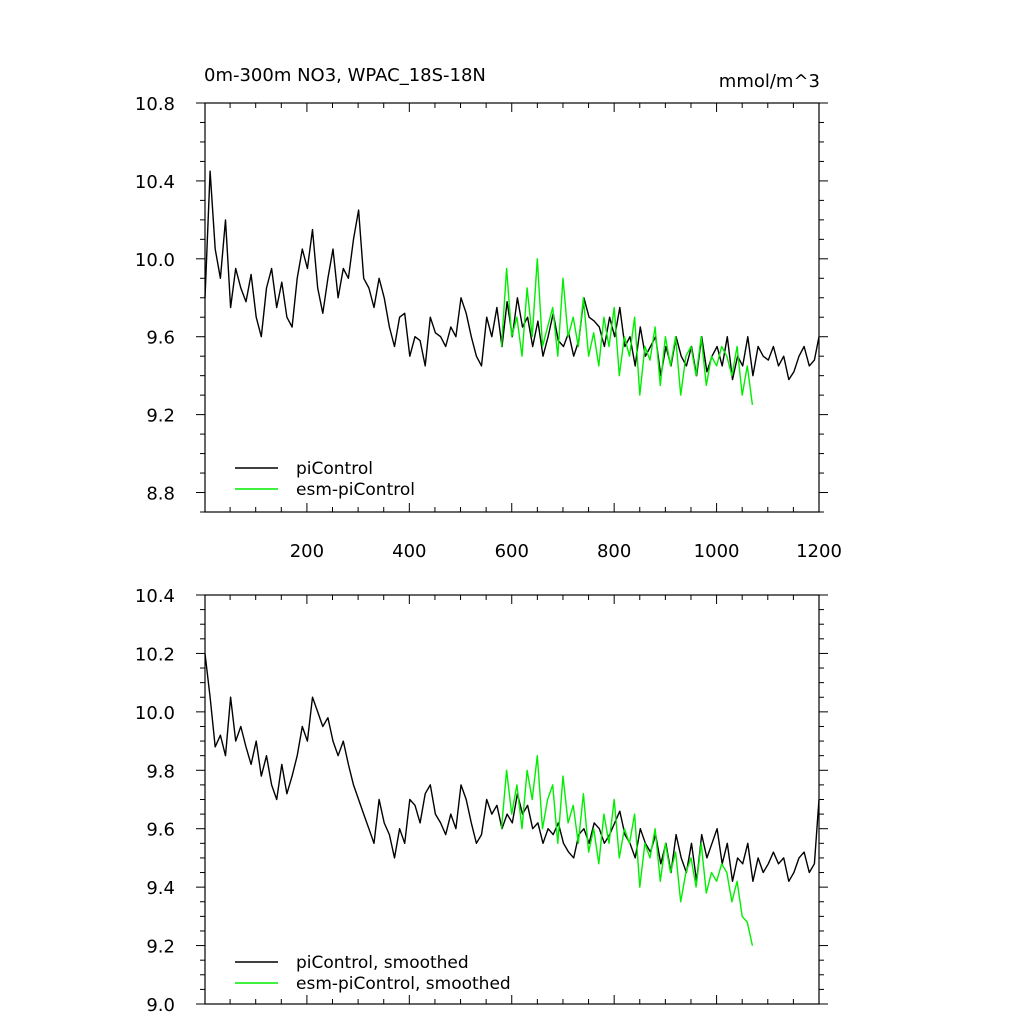 The image size is (1024, 1024). What do you see at coordinates (155, 654) in the screenshot?
I see `y-tick-label: 10.2` at bounding box center [155, 654].